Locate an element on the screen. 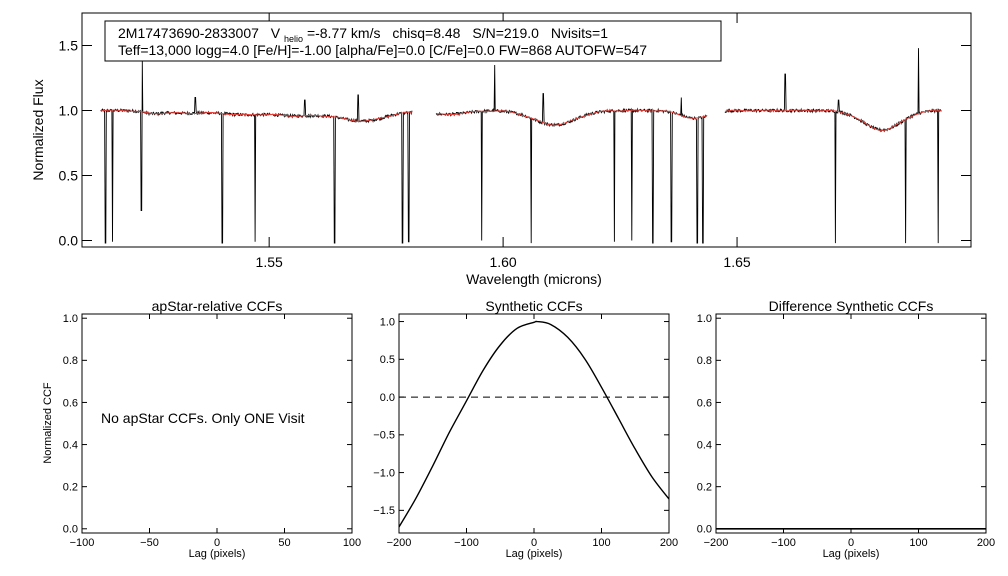 The height and width of the screenshot is (576, 1008). spectrum-ylabel: Normalized Flux is located at coordinates (38, 129).